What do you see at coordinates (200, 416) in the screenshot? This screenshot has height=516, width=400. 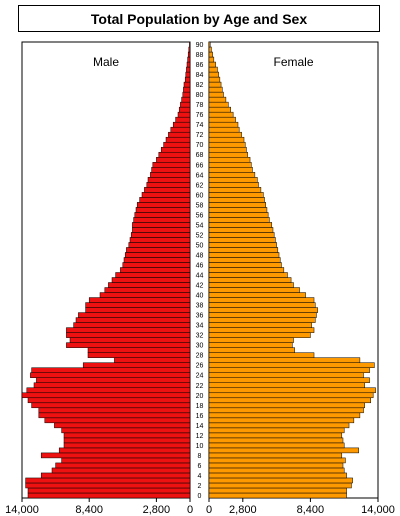 I see `age-label-16: 16` at bounding box center [200, 416].